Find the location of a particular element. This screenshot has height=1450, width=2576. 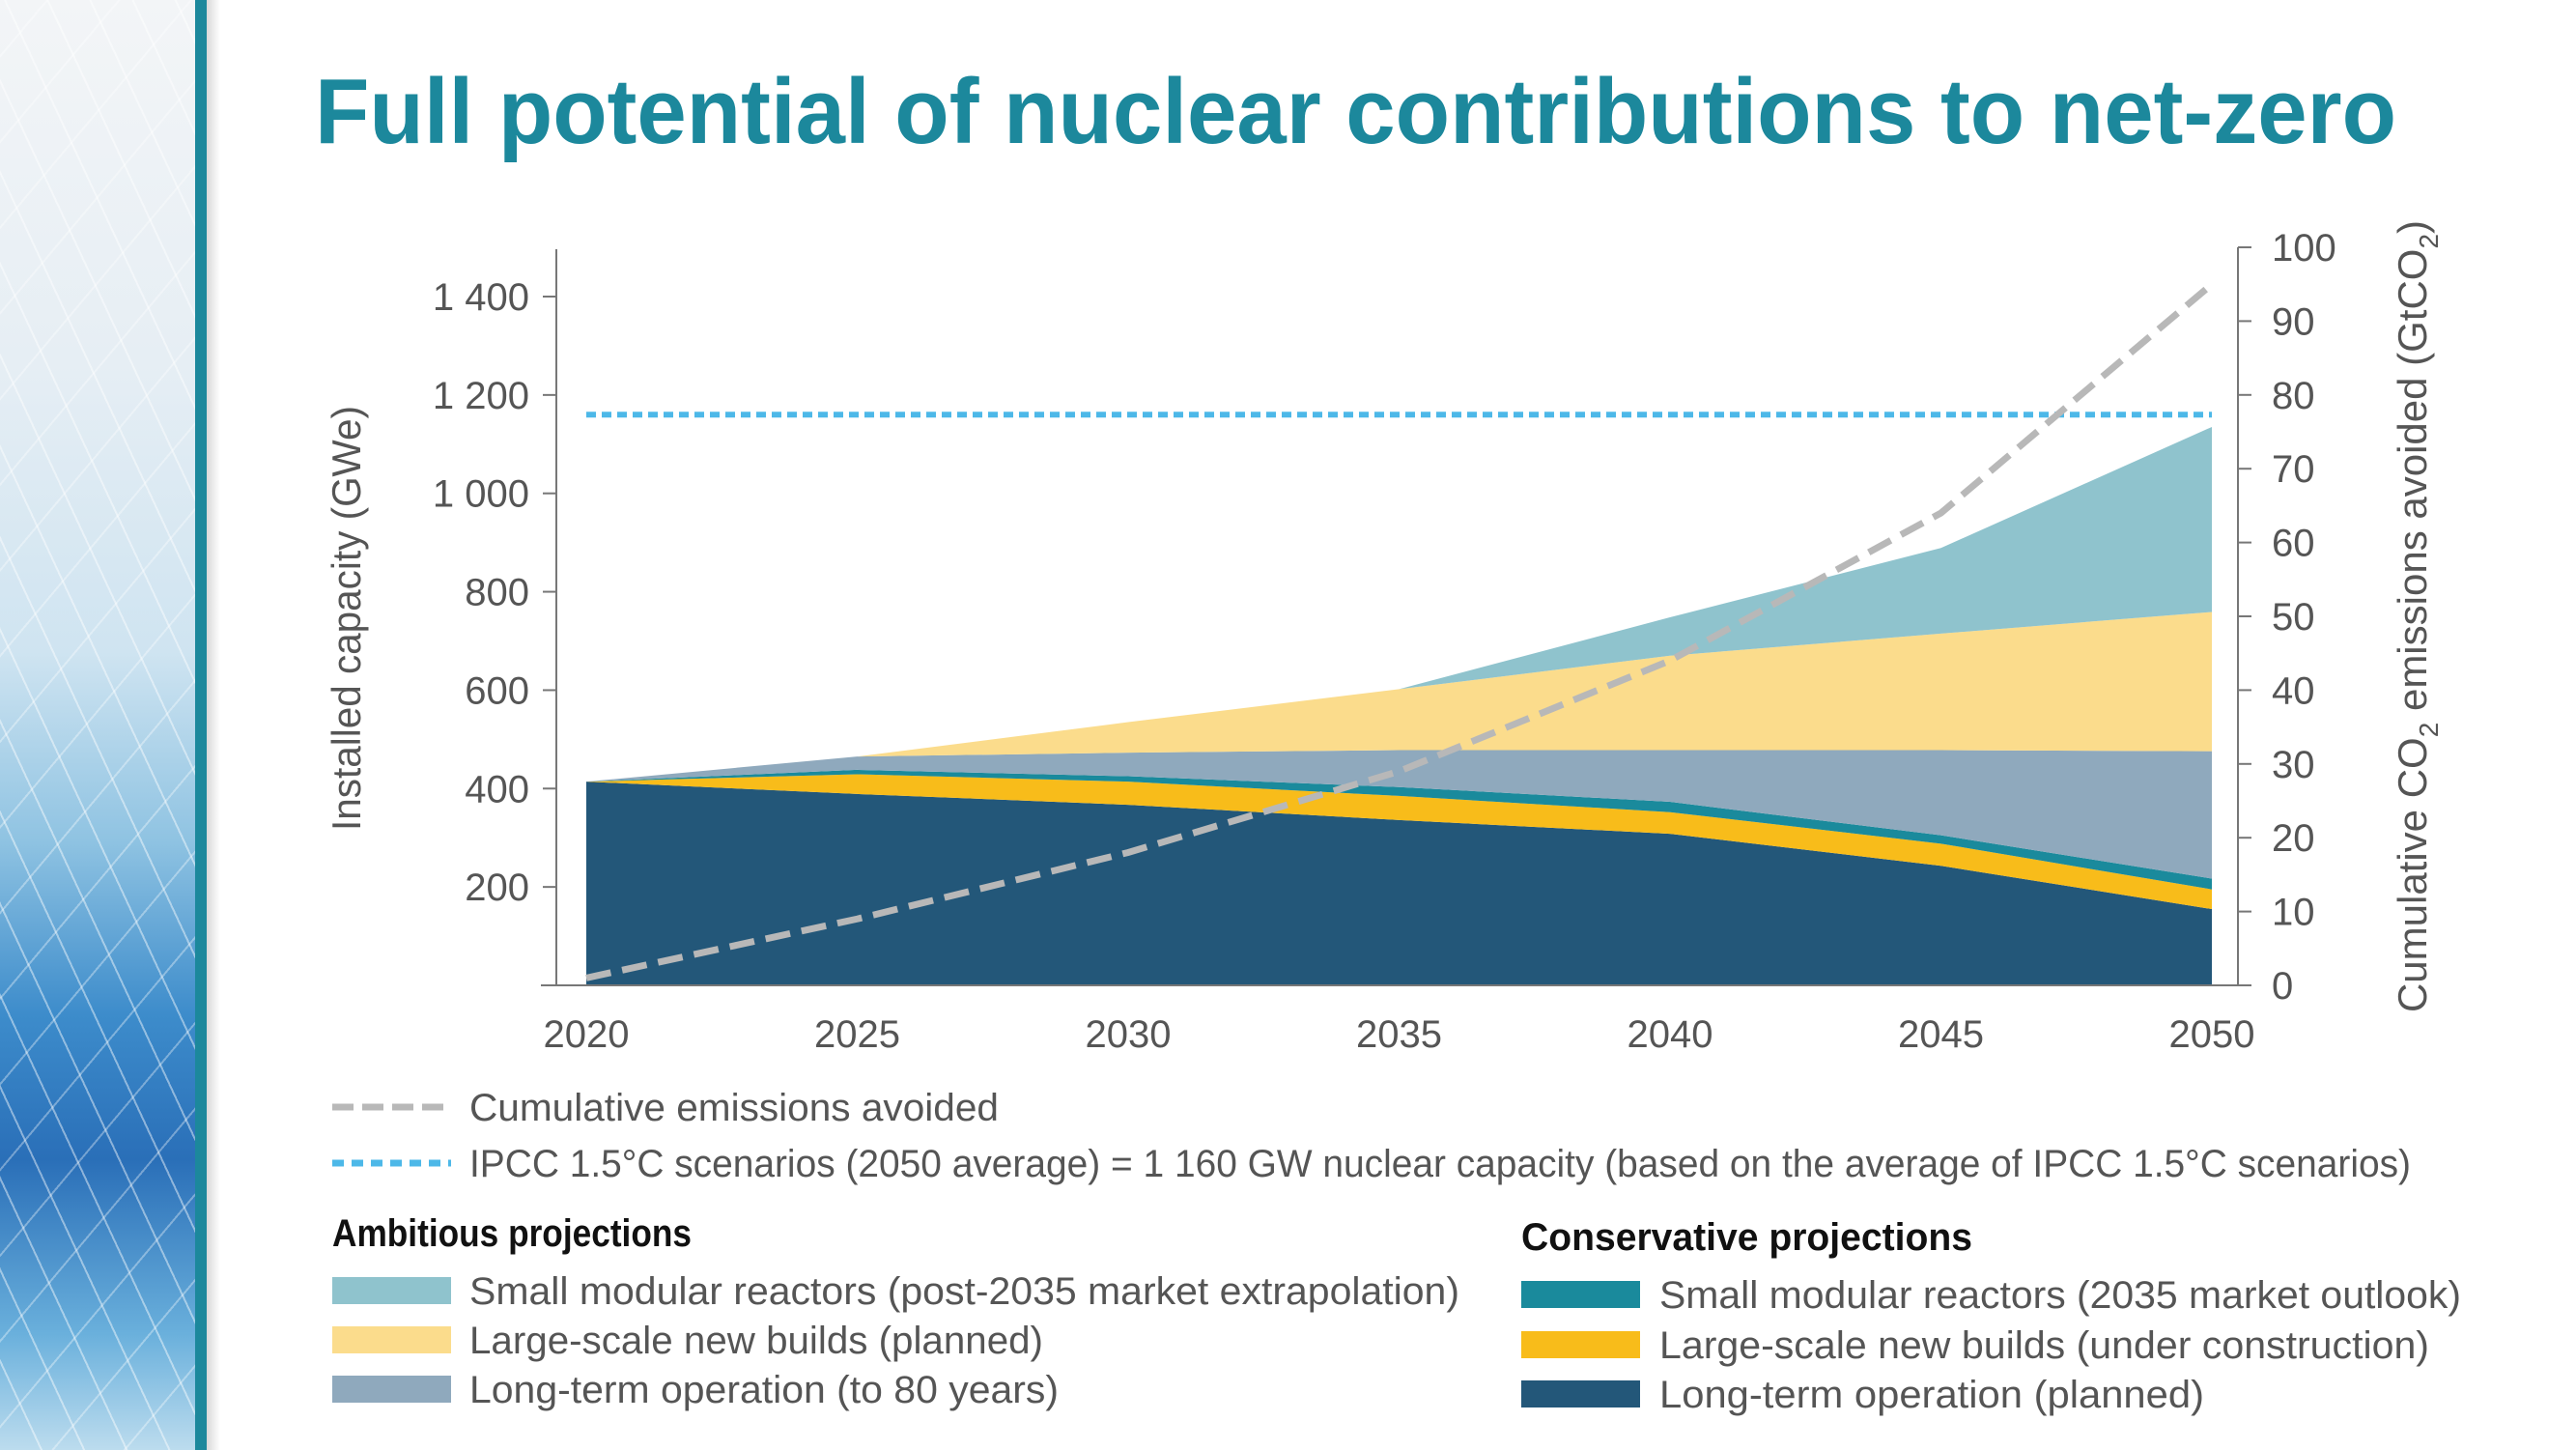

x-tick-label: 2030 is located at coordinates (1129, 1035).